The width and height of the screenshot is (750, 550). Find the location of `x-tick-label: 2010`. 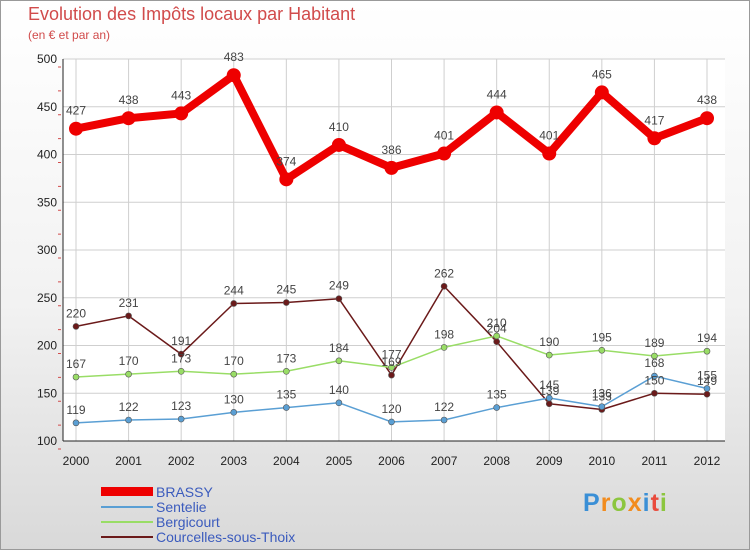

x-tick-label: 2010 is located at coordinates (601, 461).